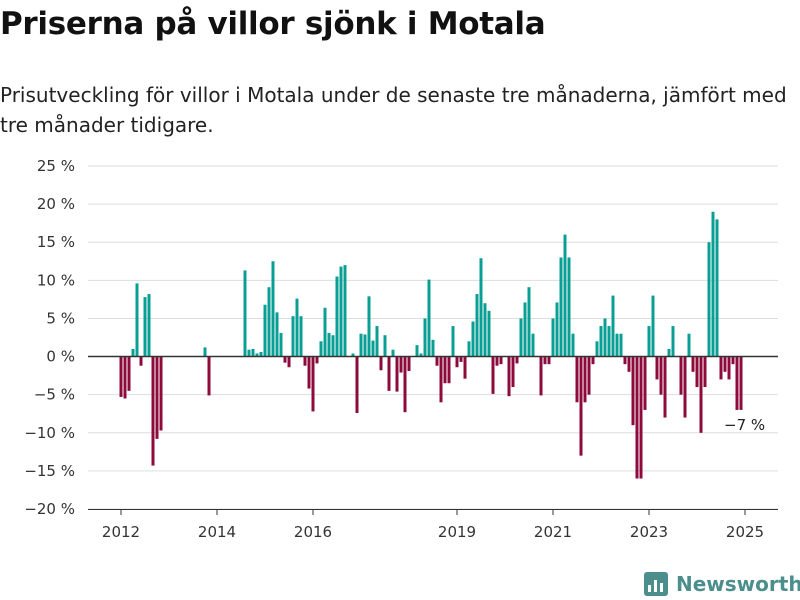 The height and width of the screenshot is (600, 800). Describe the element at coordinates (56, 280) in the screenshot. I see `y-tick-label: 10 %` at that location.